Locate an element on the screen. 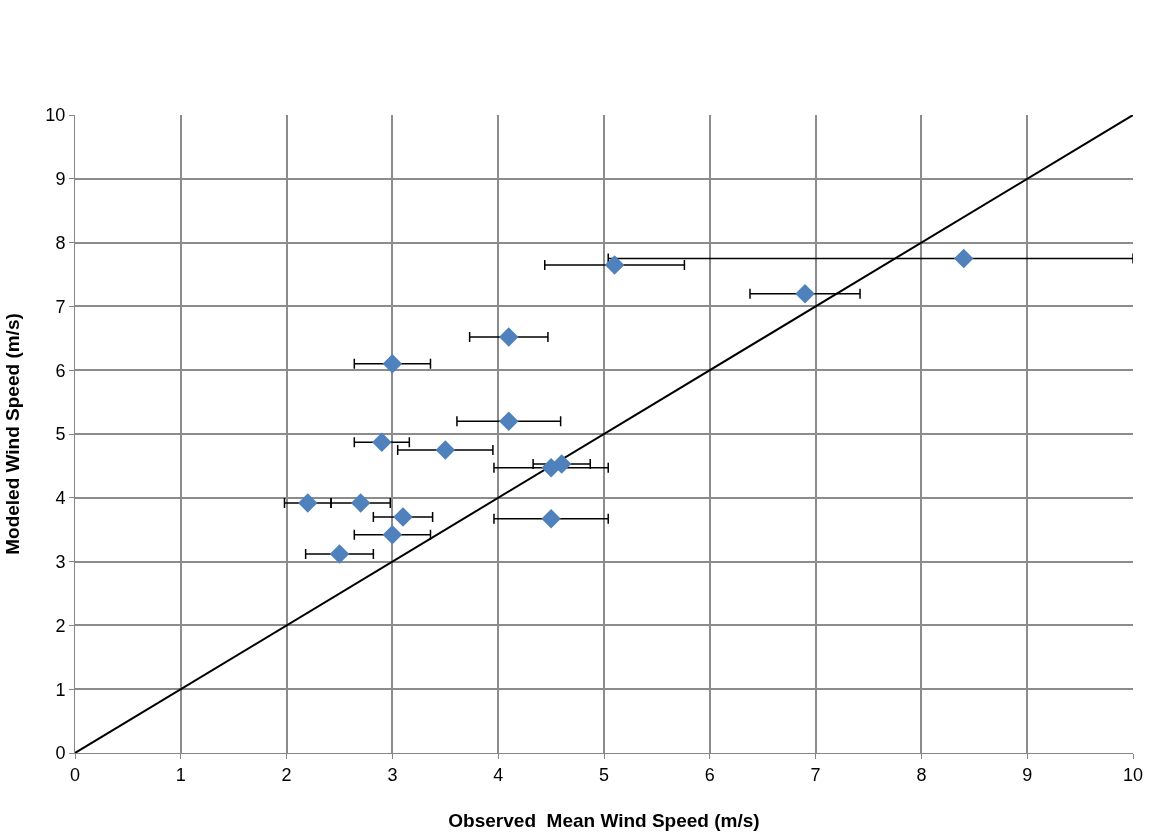  x-tick-label: 9 is located at coordinates (1027, 774).